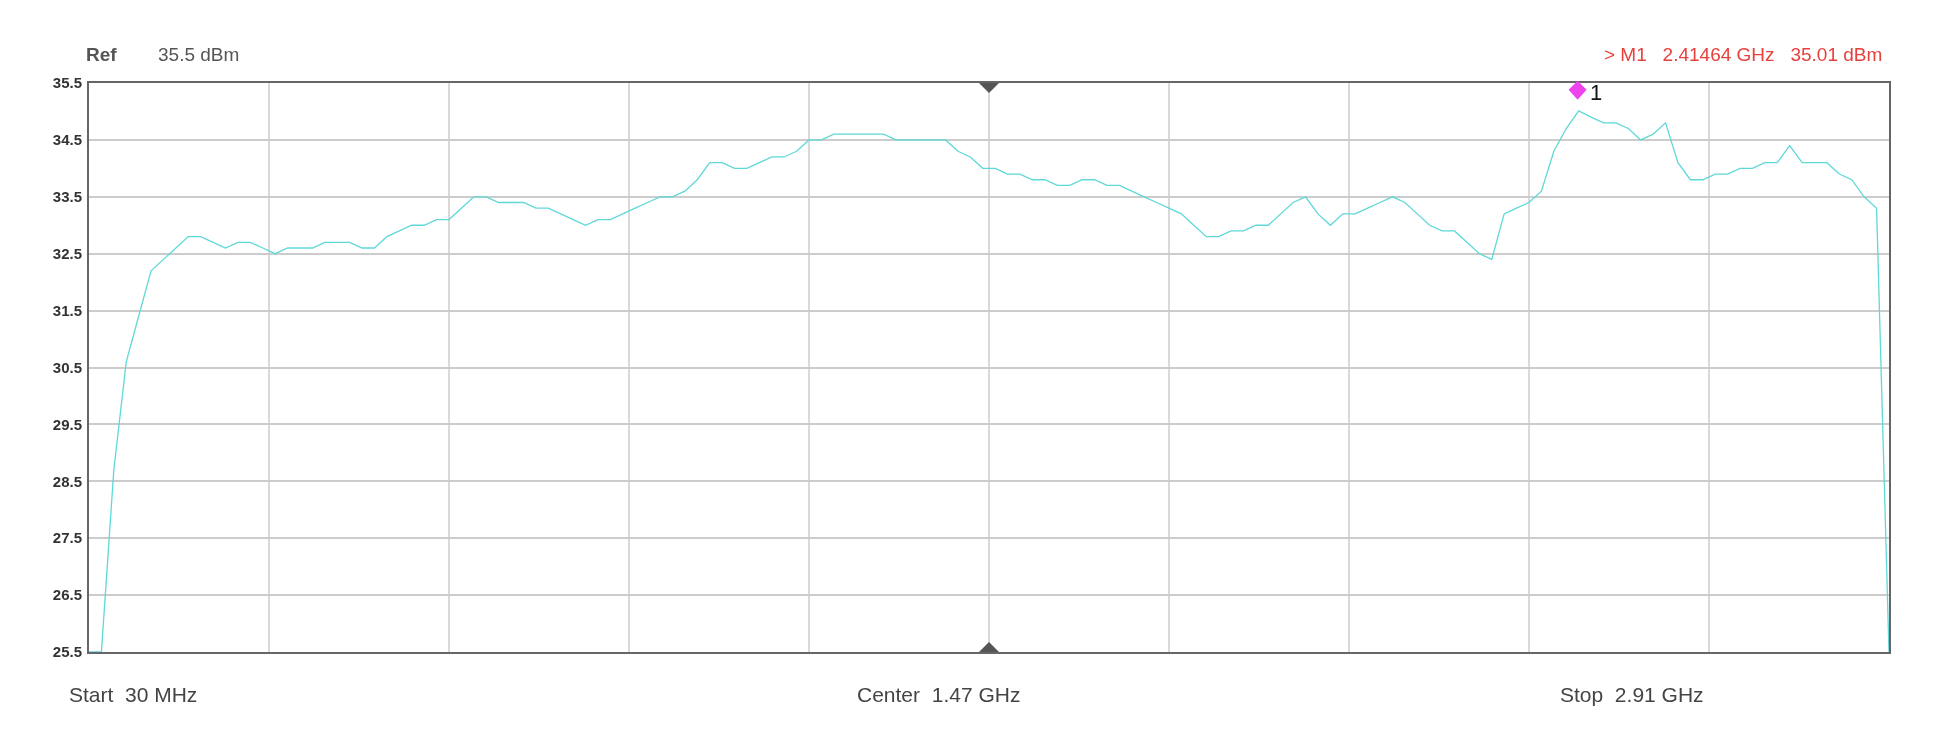 This screenshot has height=733, width=1946. Describe the element at coordinates (939, 694) in the screenshot. I see `text: Center 1.47 GHz` at that location.